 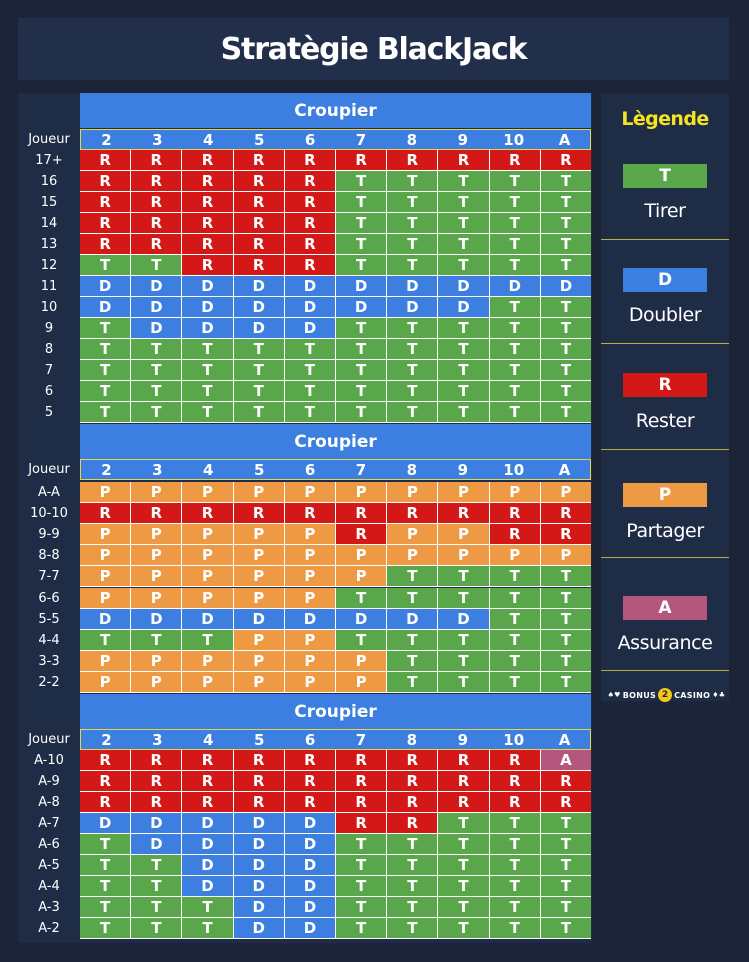 I want to click on legend-label: Rester, so click(x=665, y=421).